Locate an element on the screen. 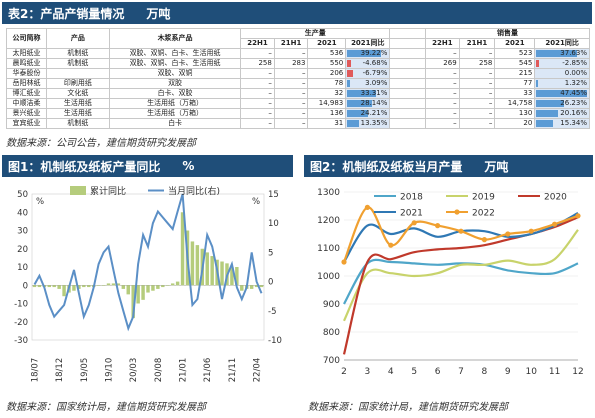  x-axis-tick: 9 is located at coordinates (508, 372).